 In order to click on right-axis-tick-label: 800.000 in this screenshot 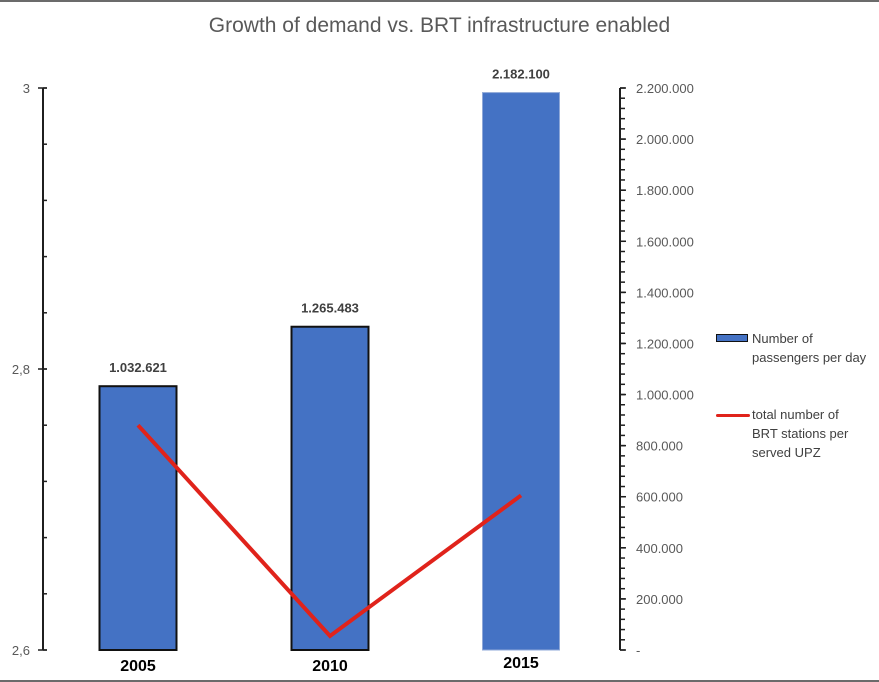, I will do `click(659, 446)`.